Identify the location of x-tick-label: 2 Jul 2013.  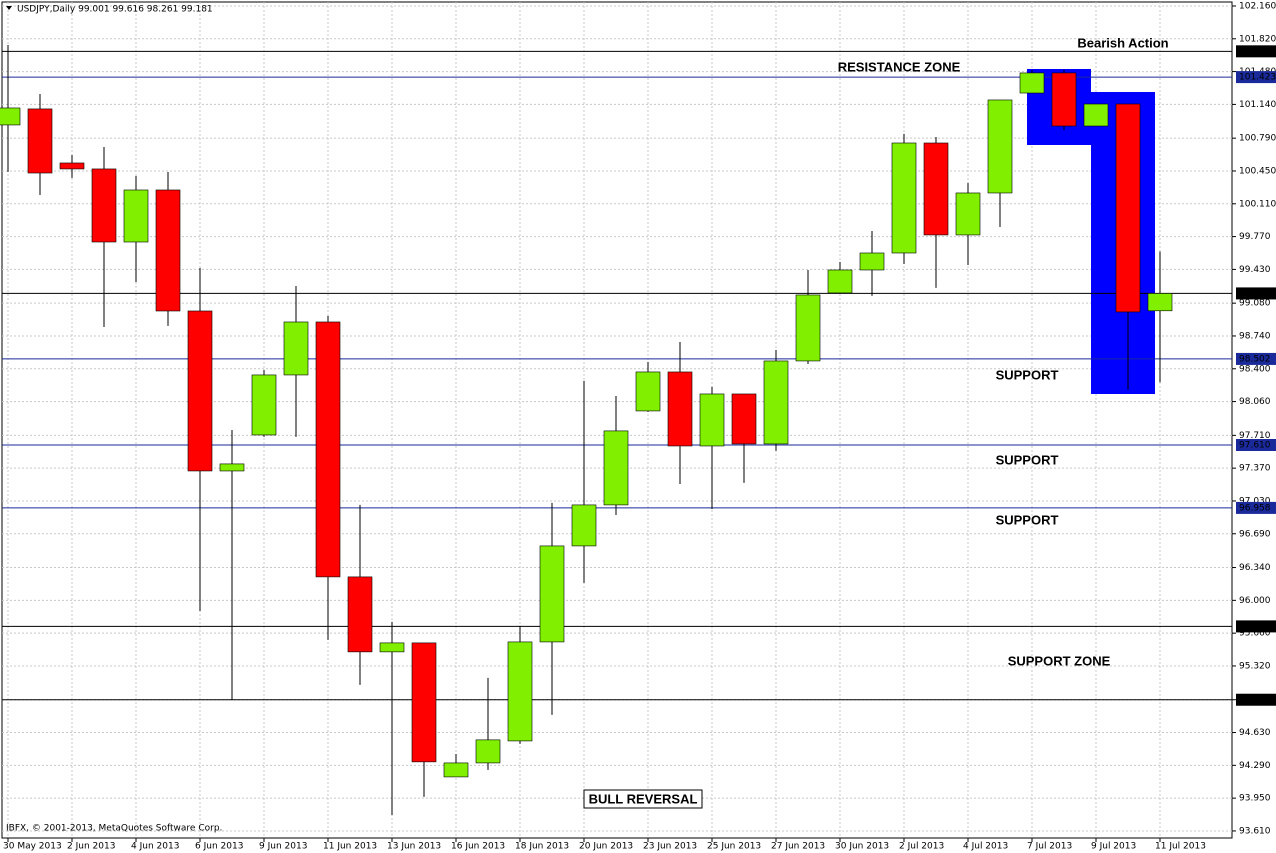
(921, 847).